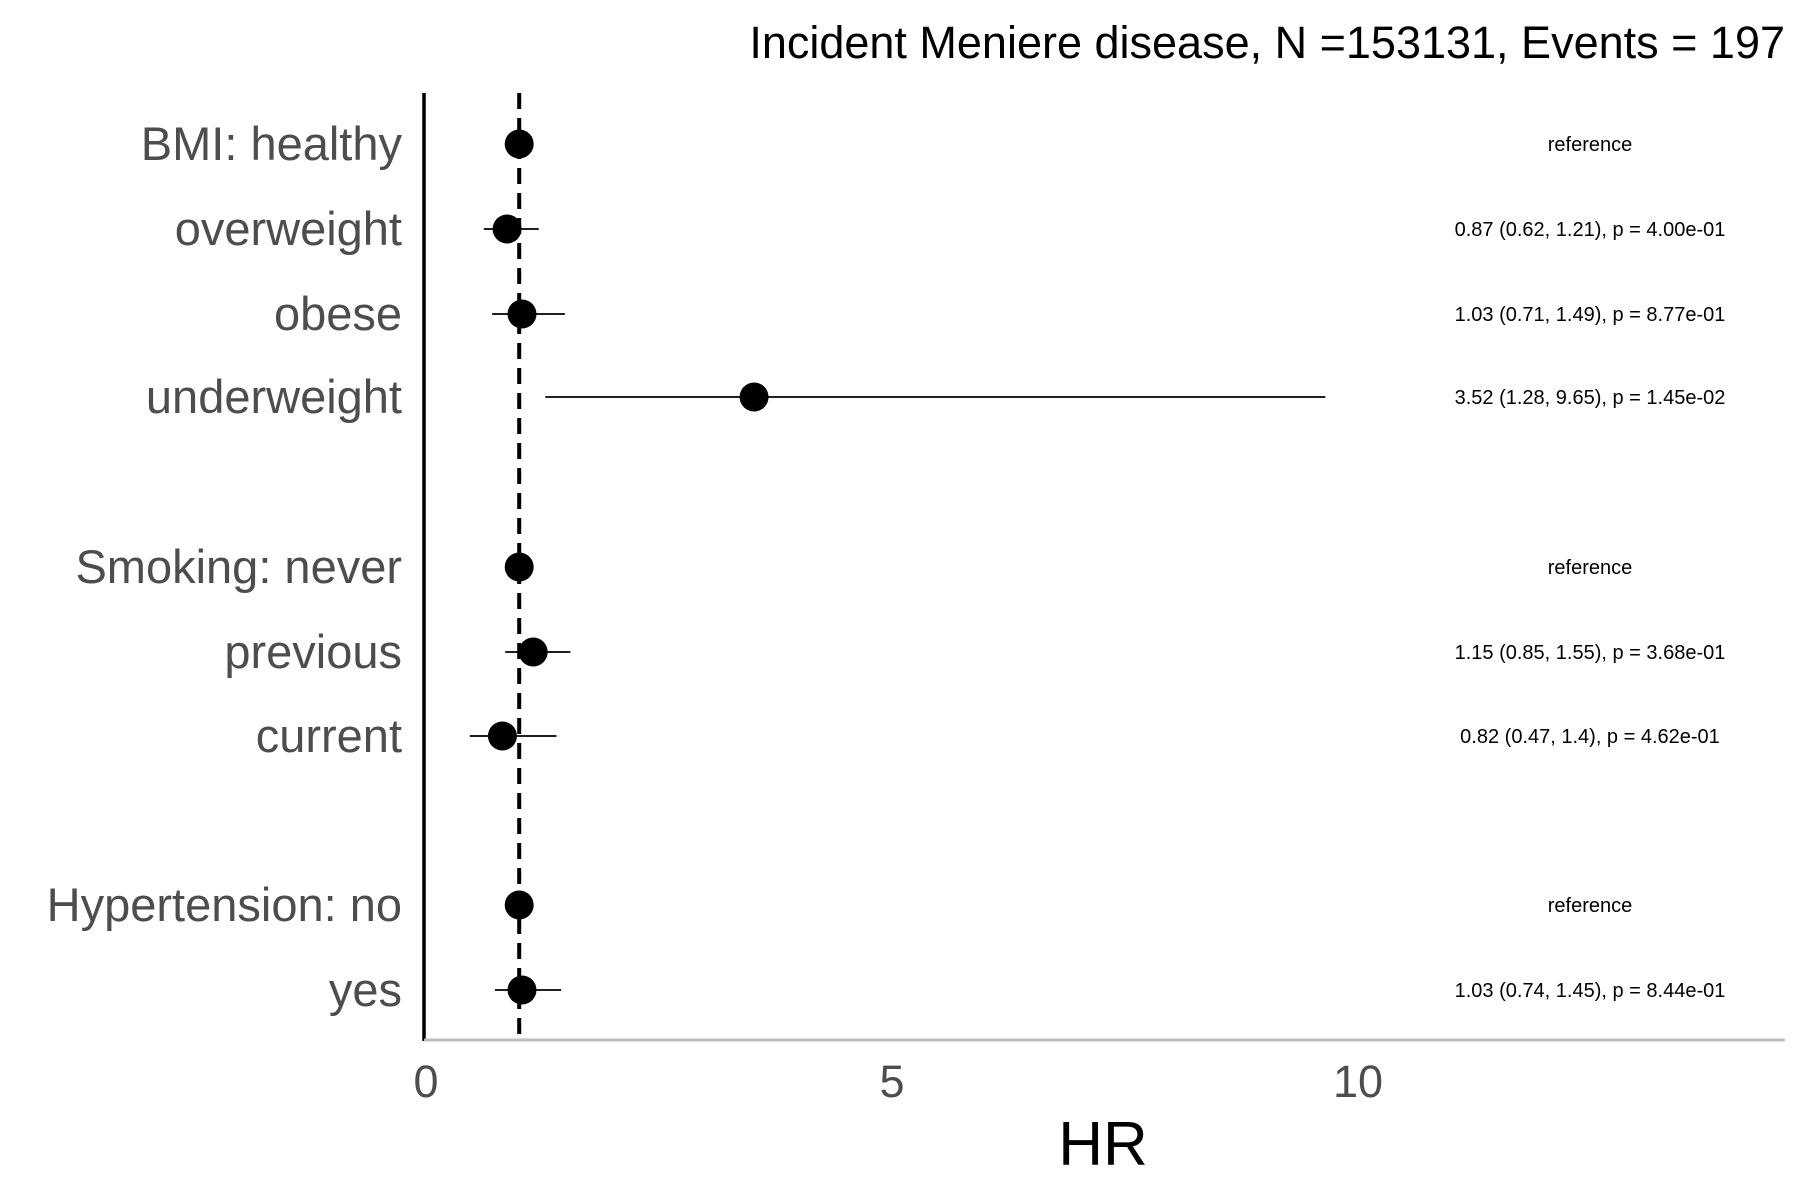 The width and height of the screenshot is (1800, 1200). I want to click on row-label: yes, so click(365, 989).